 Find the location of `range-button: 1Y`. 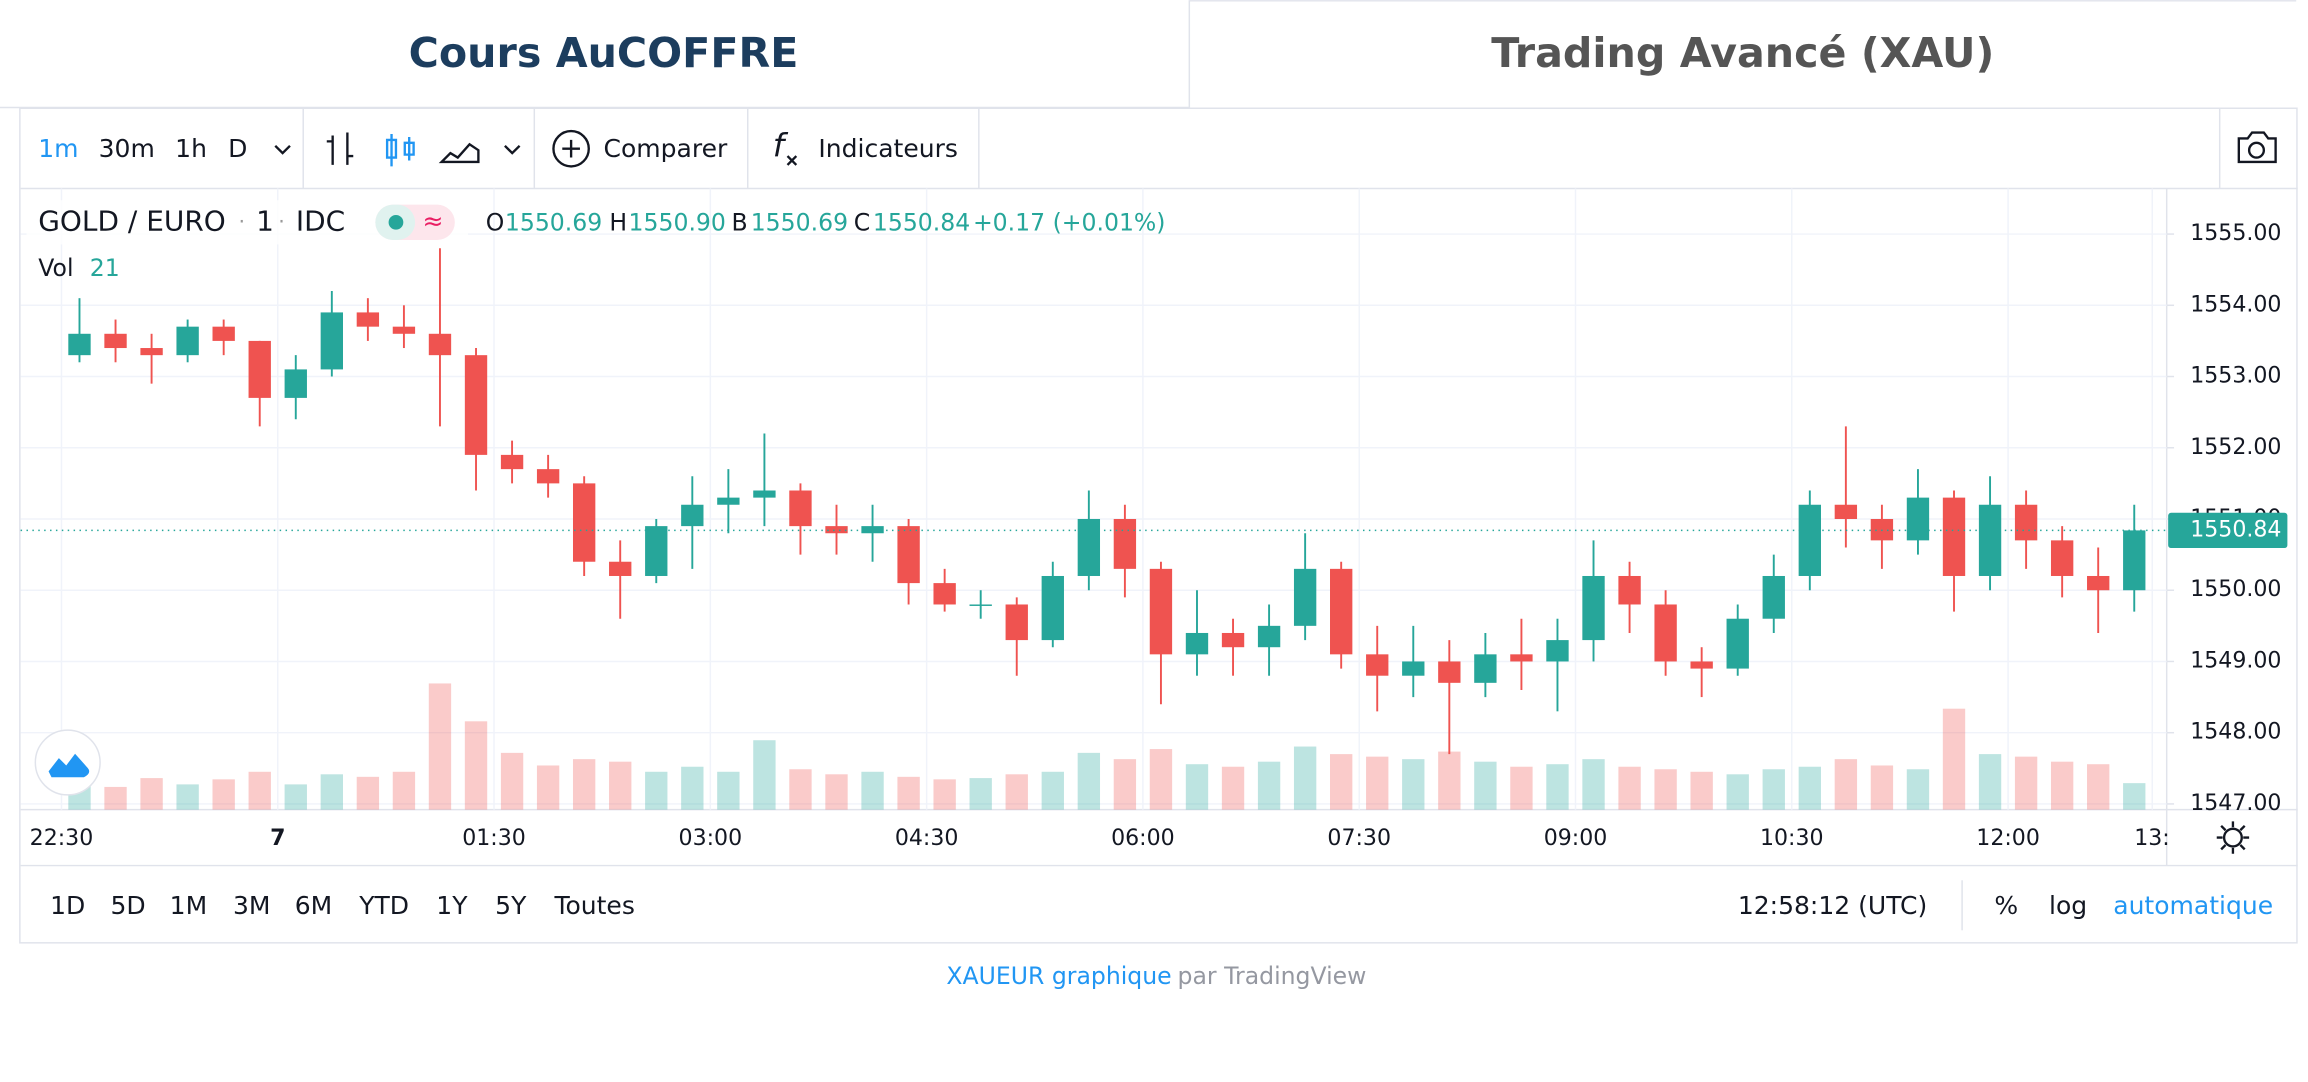

range-button: 1Y is located at coordinates (452, 905).